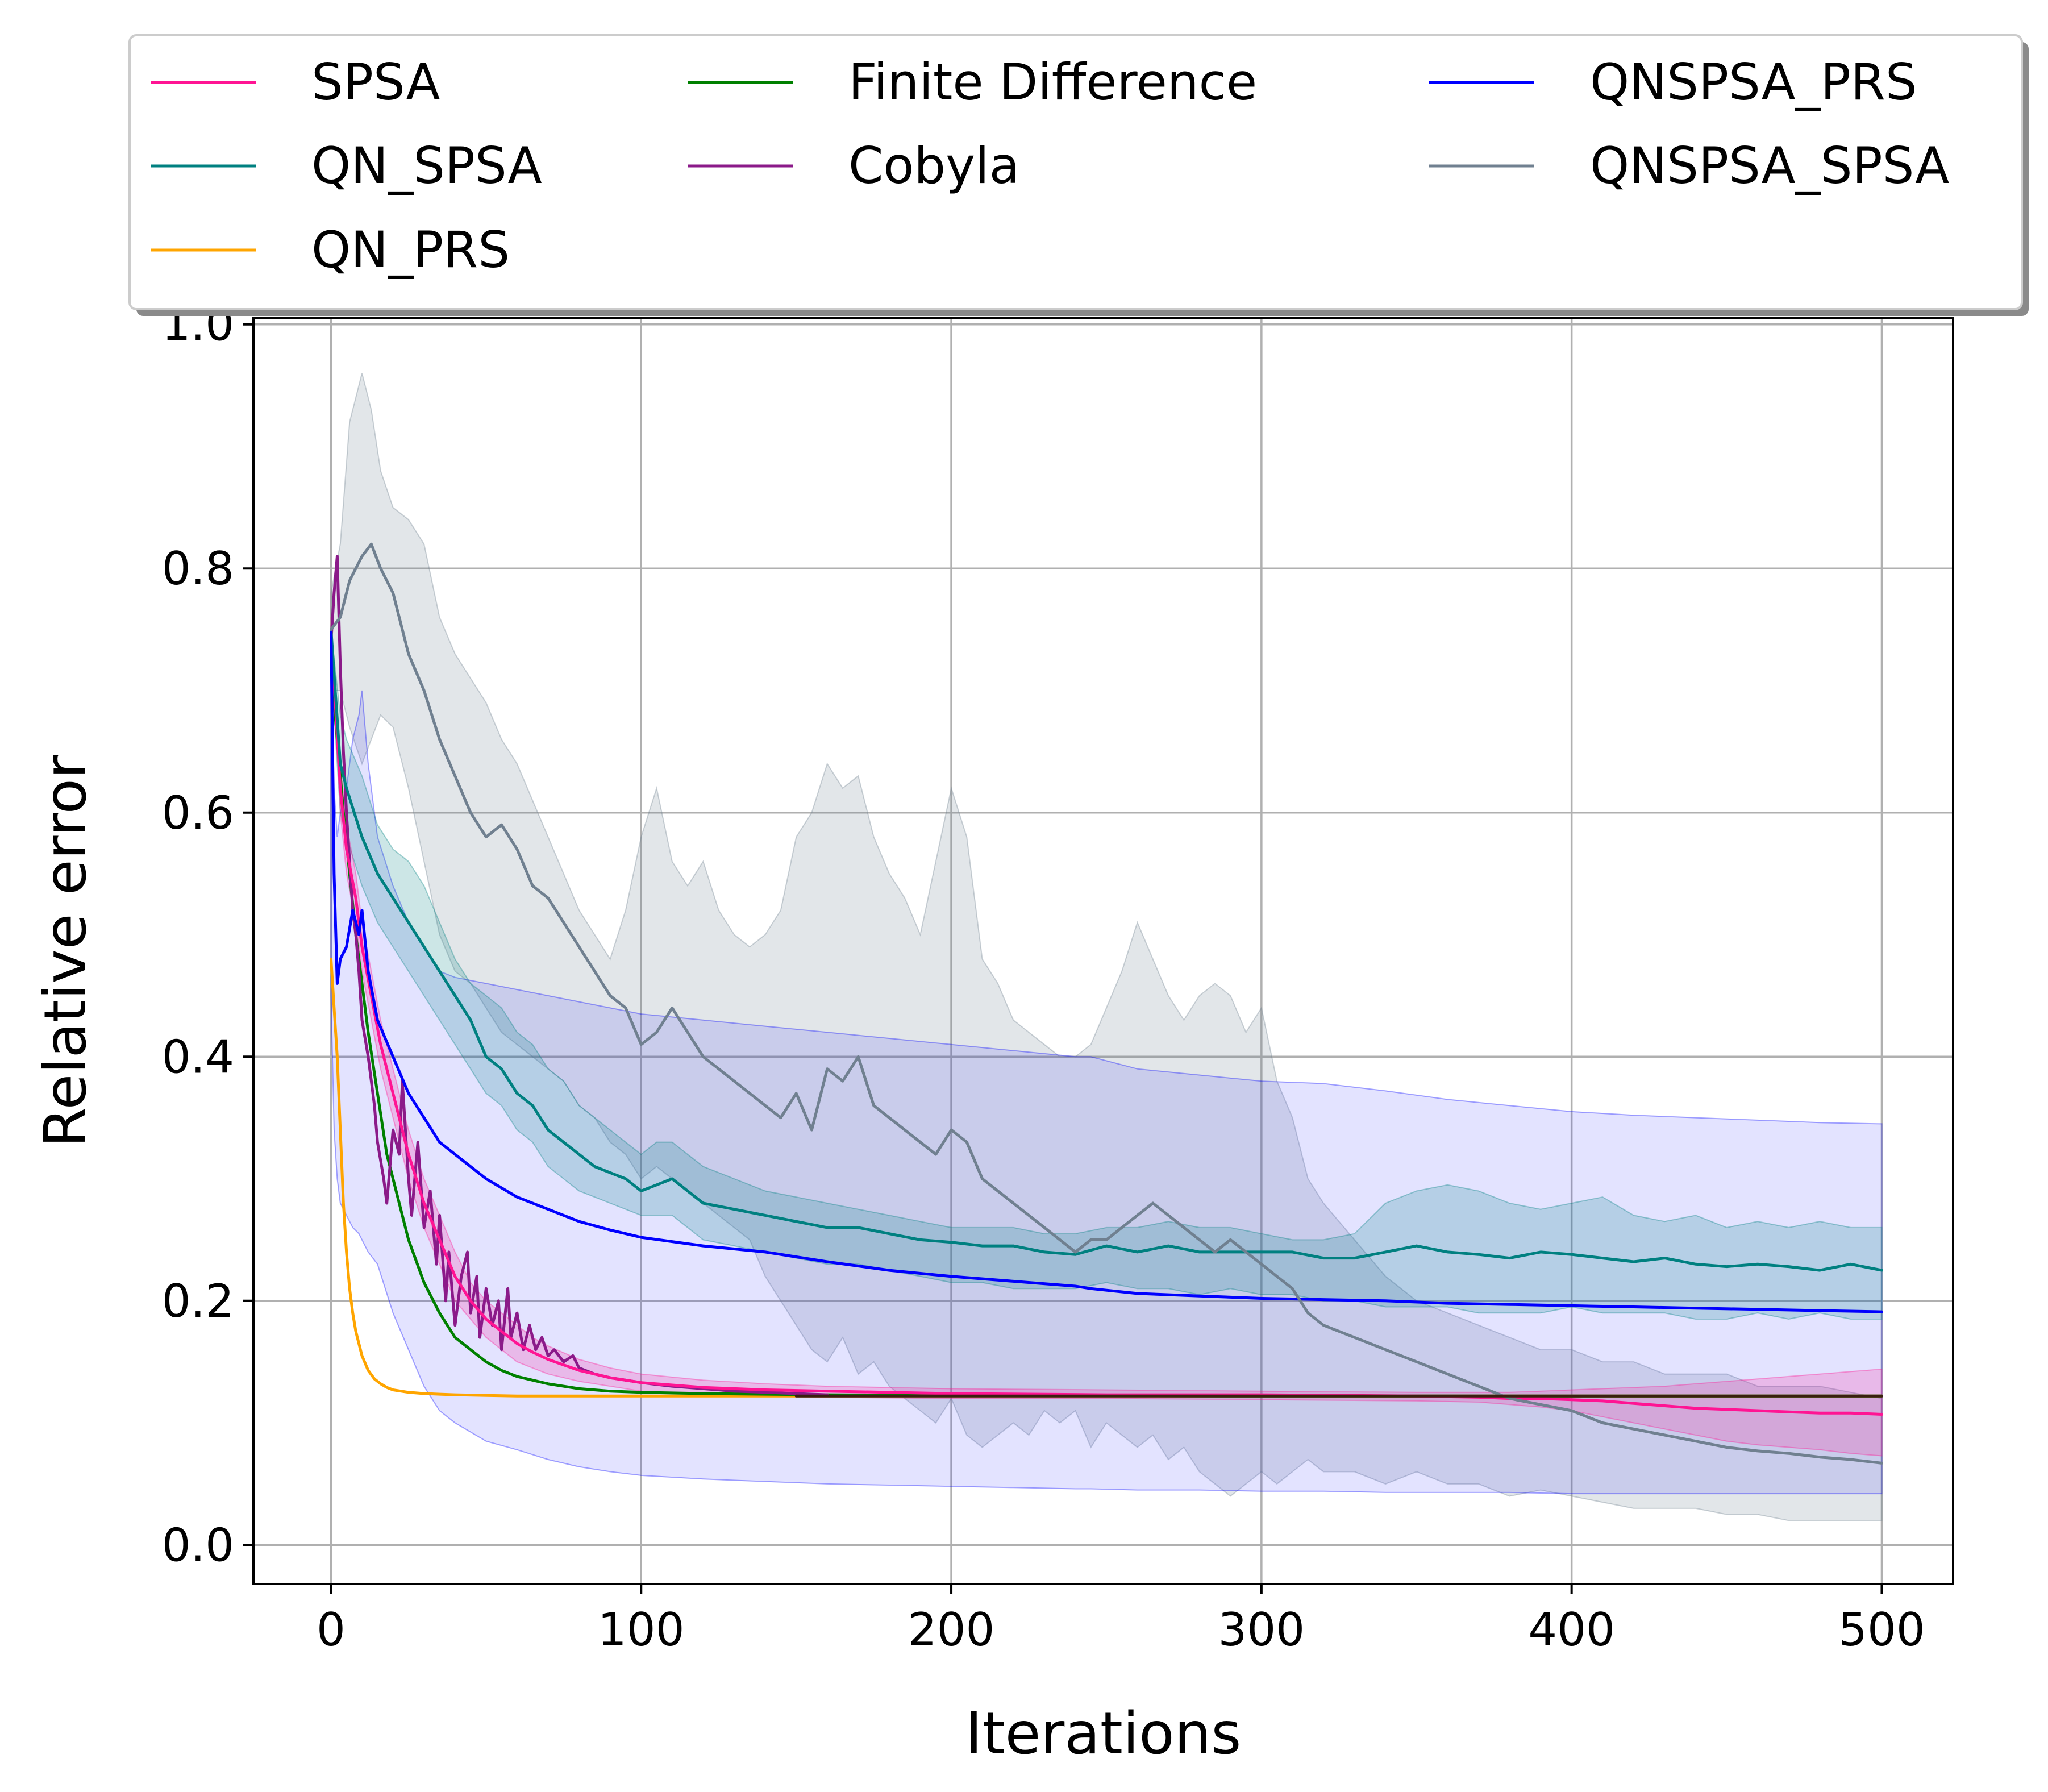 Image resolution: width=2048 pixels, height=1792 pixels. Describe the element at coordinates (375, 82) in the screenshot. I see `legend-label-spsa: SPSA` at that location.